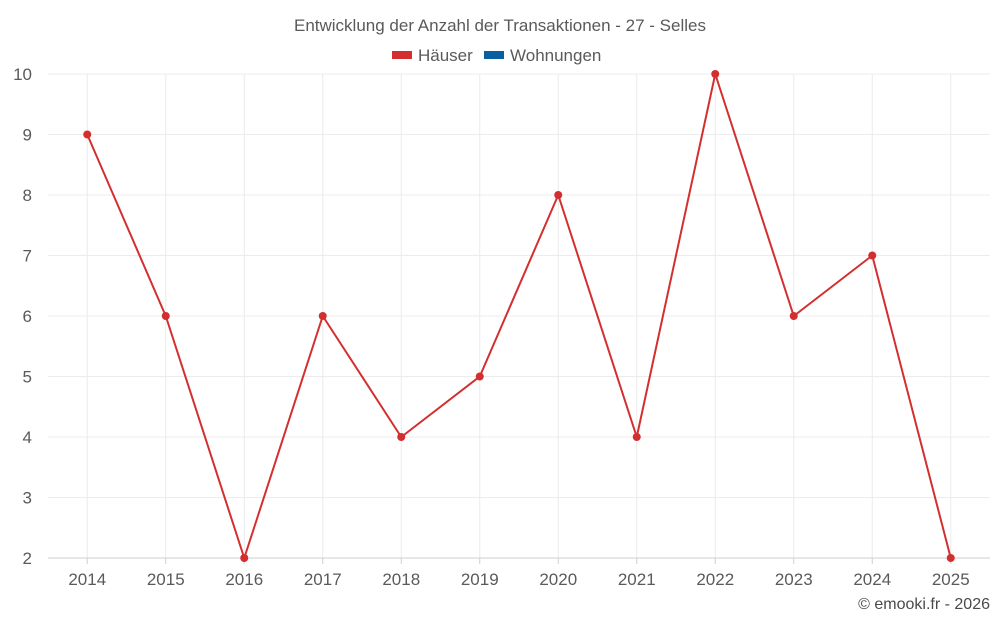 Image resolution: width=1000 pixels, height=625 pixels. Describe the element at coordinates (480, 579) in the screenshot. I see `x-tick-label: 2019` at that location.